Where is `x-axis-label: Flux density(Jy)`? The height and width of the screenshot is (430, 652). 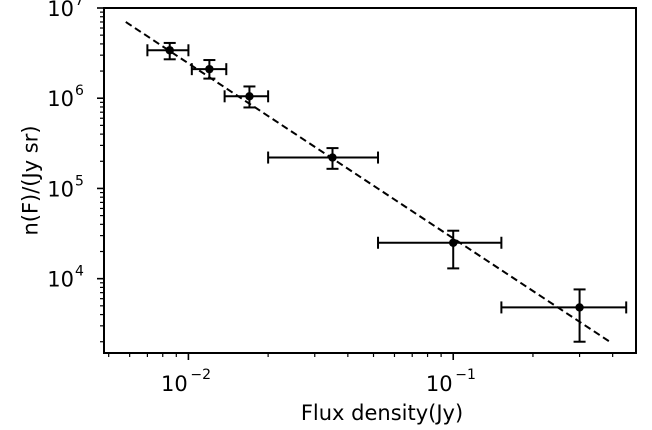
x-axis-label: Flux density(Jy) is located at coordinates (382, 413).